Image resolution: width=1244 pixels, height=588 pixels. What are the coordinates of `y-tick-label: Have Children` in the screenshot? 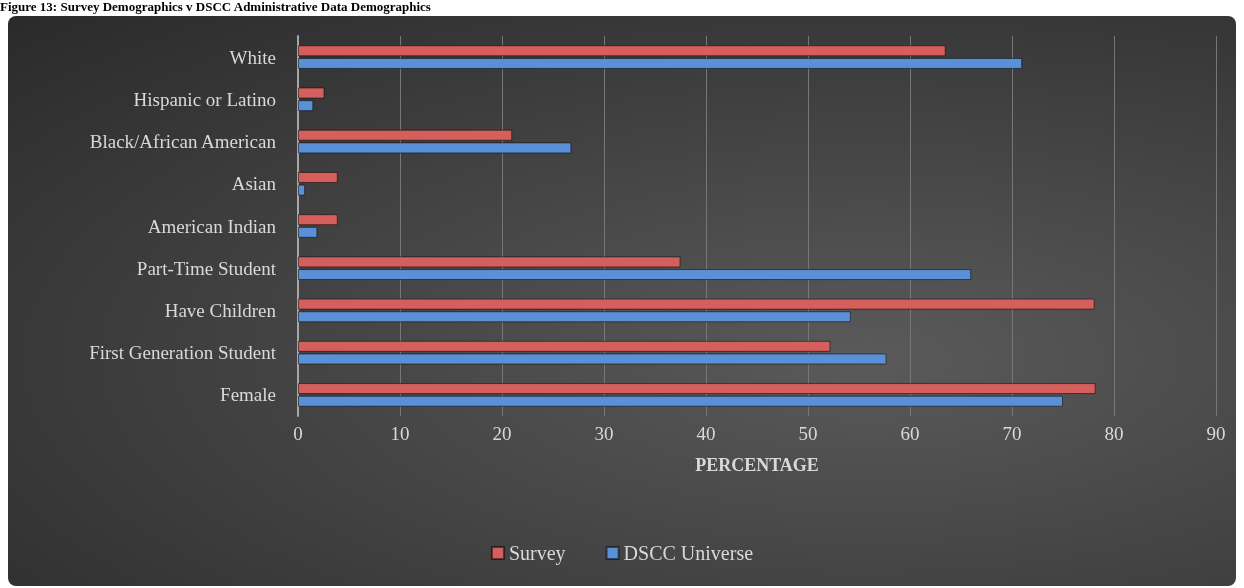 It's located at (220, 310).